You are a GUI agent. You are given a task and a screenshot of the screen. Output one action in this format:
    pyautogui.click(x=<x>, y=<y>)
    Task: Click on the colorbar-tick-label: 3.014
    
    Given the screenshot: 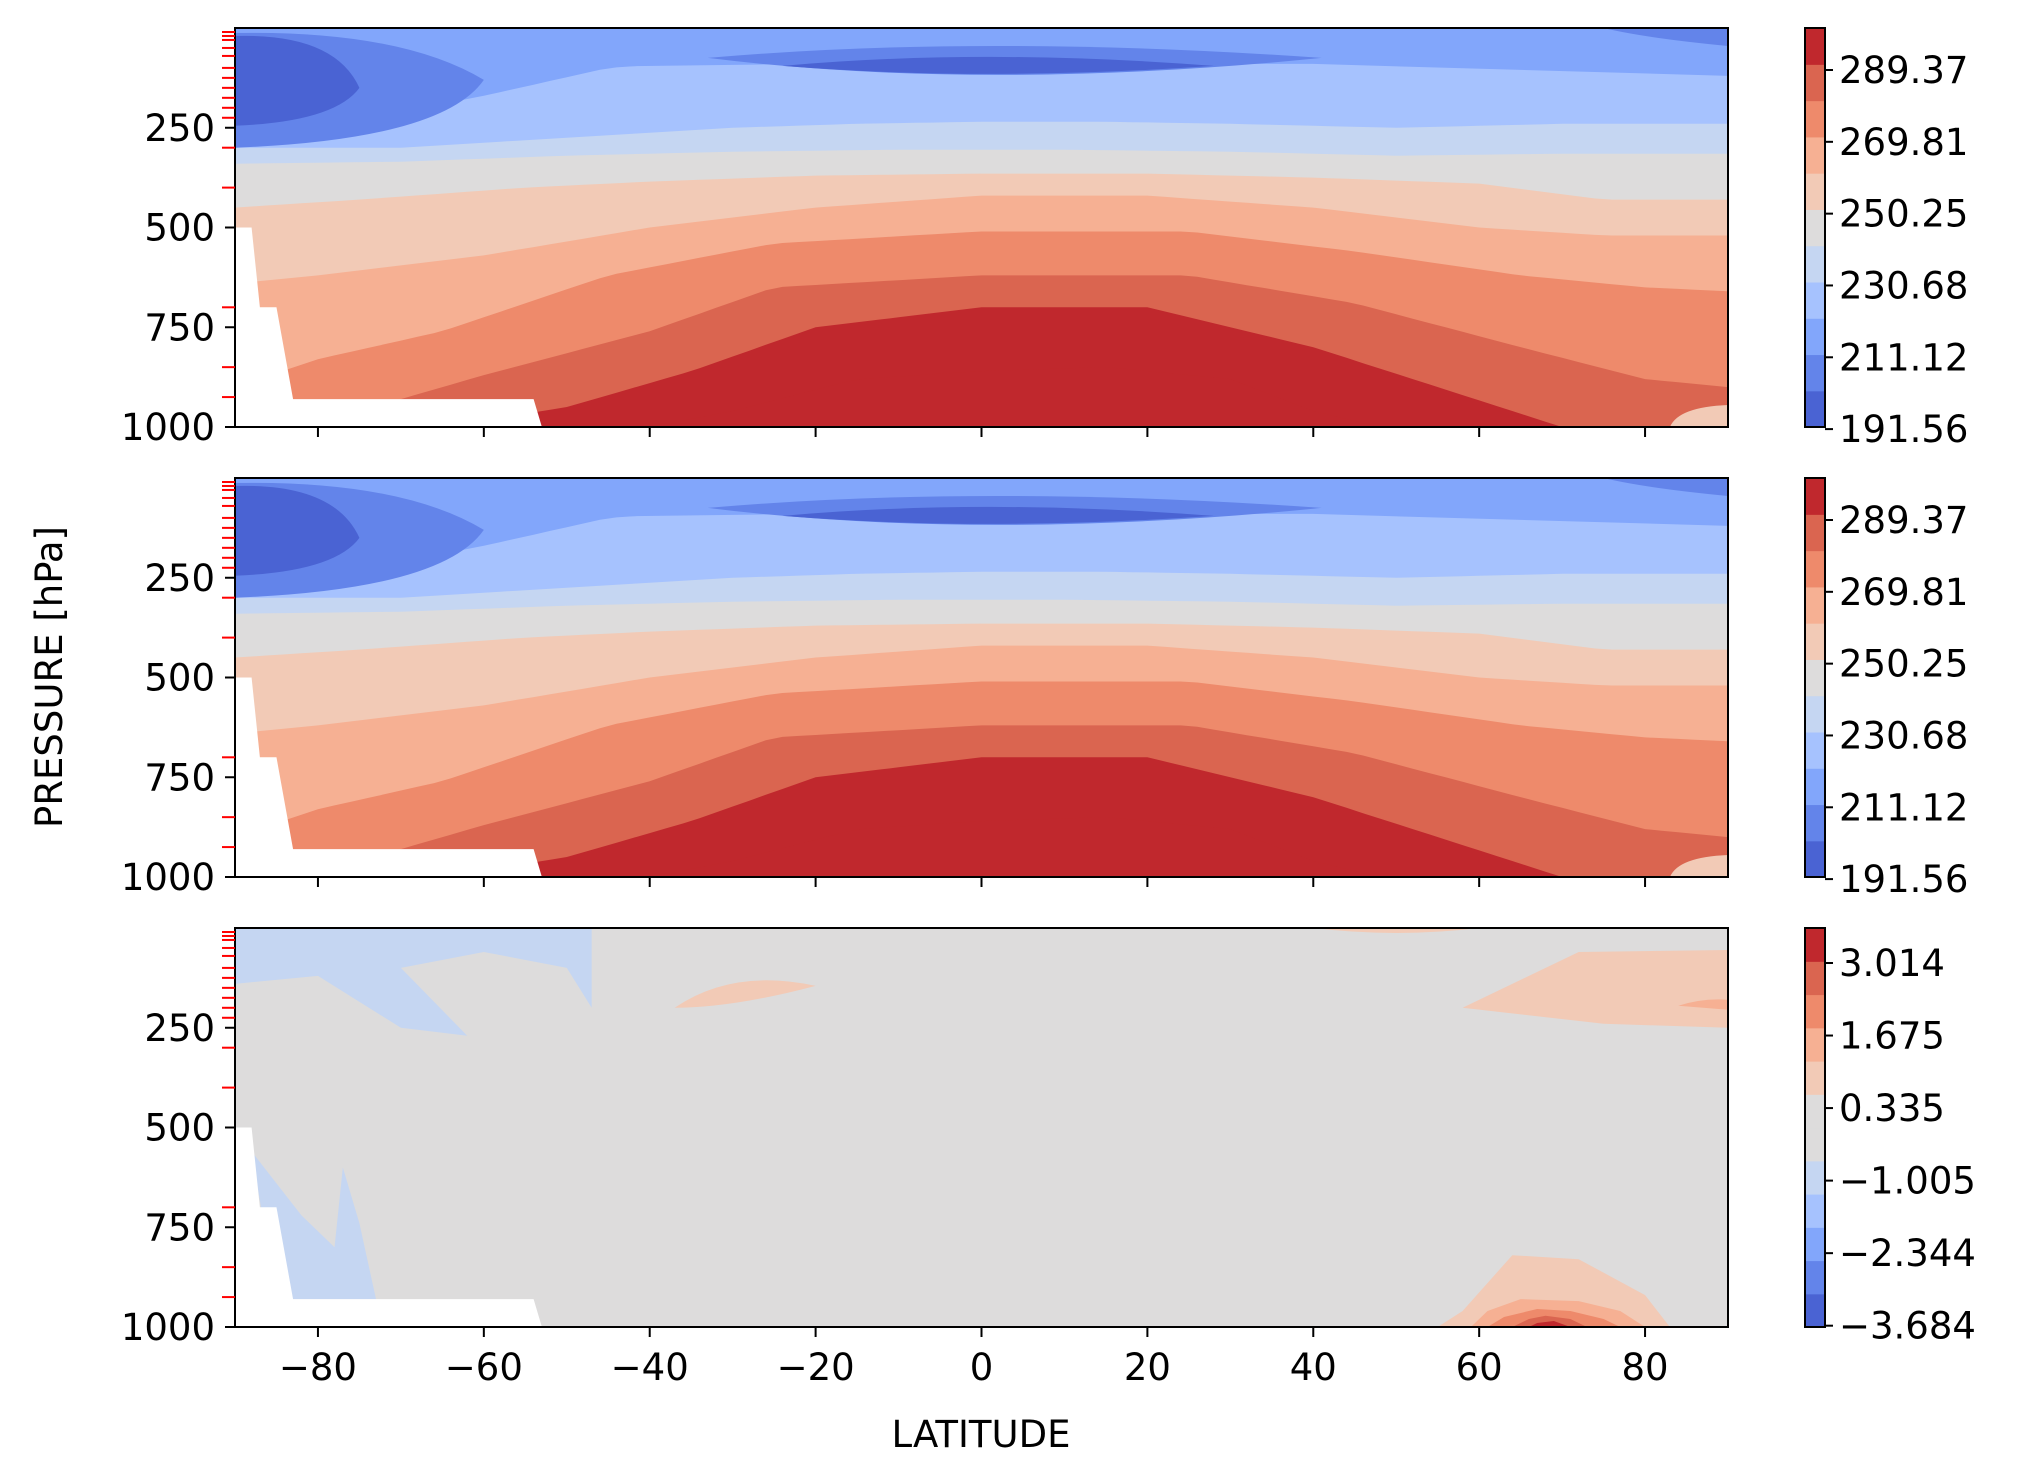 What is the action you would take?
    pyautogui.click(x=1892, y=963)
    